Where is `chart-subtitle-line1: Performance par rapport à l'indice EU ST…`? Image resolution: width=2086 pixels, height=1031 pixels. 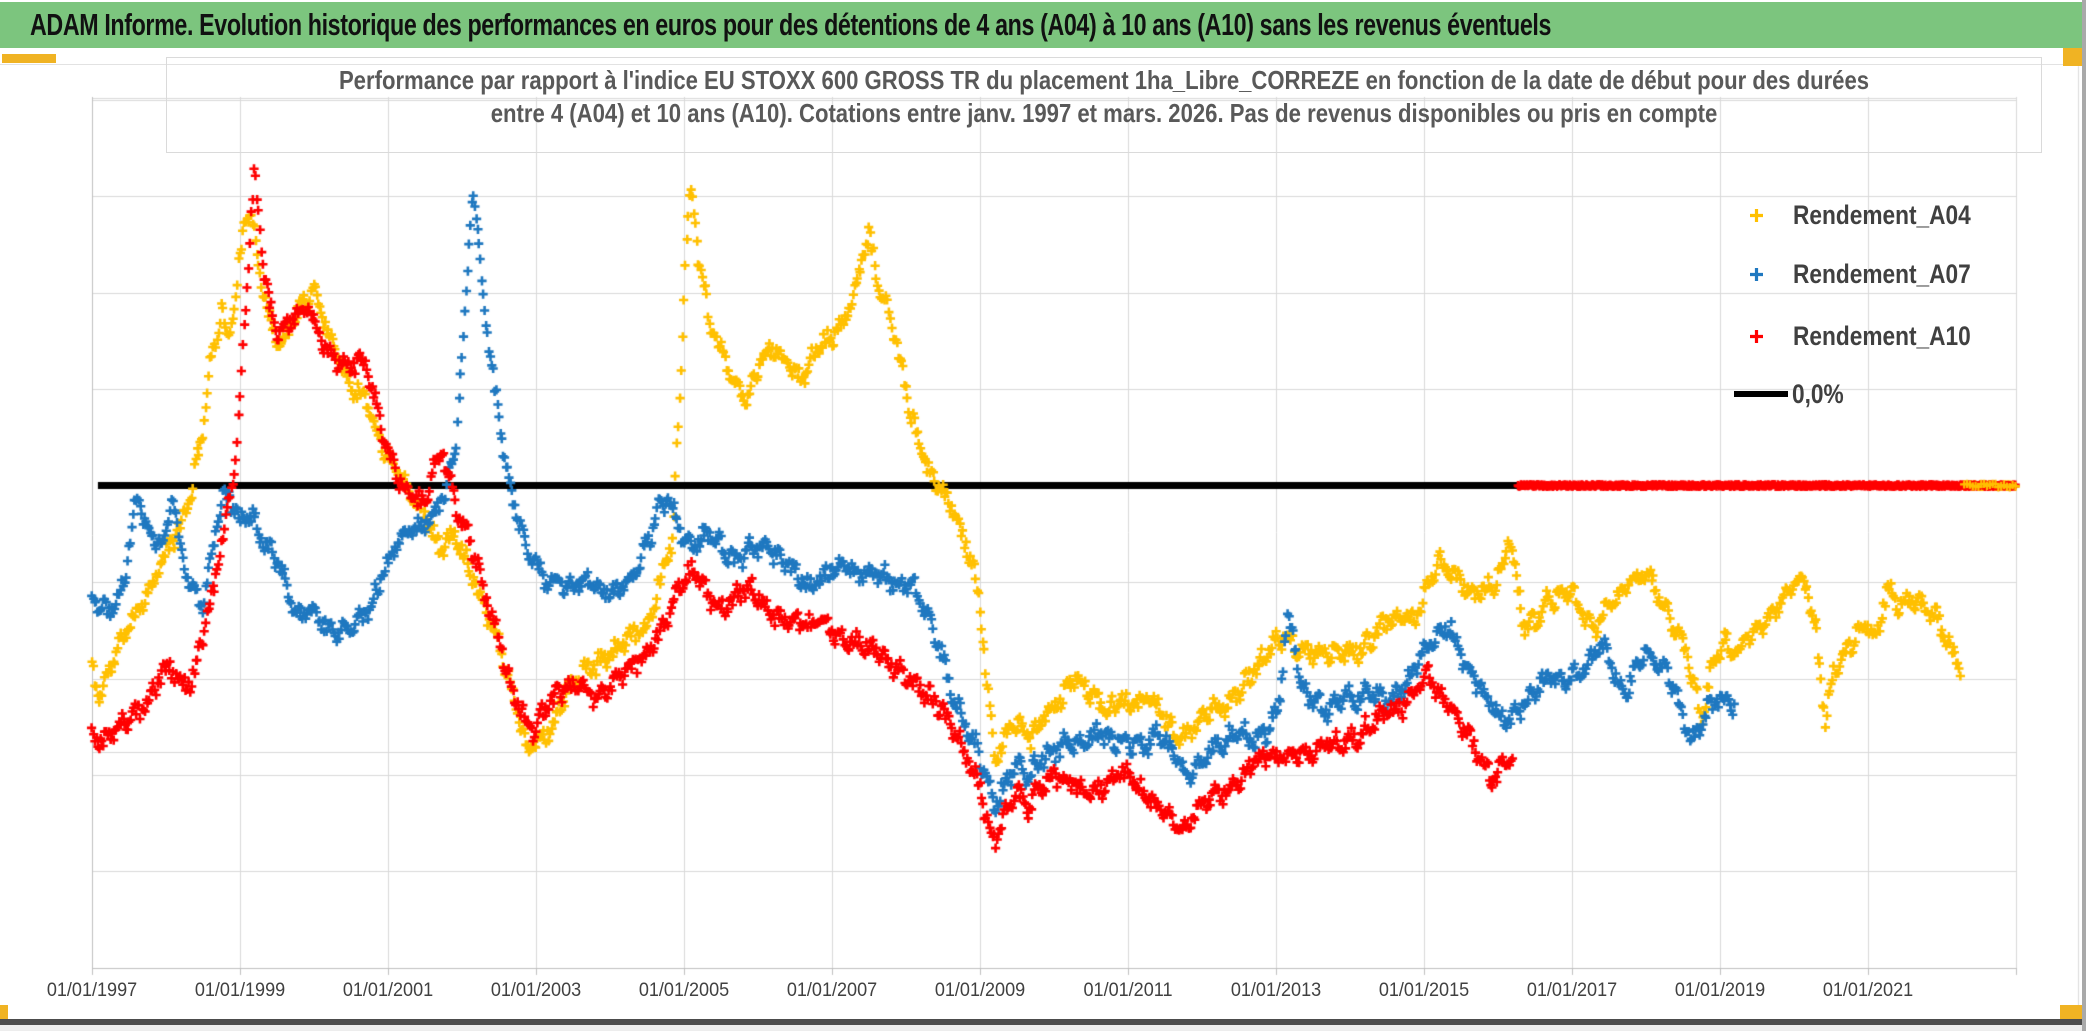 chart-subtitle-line1: Performance par rapport à l'indice EU ST… is located at coordinates (1104, 80).